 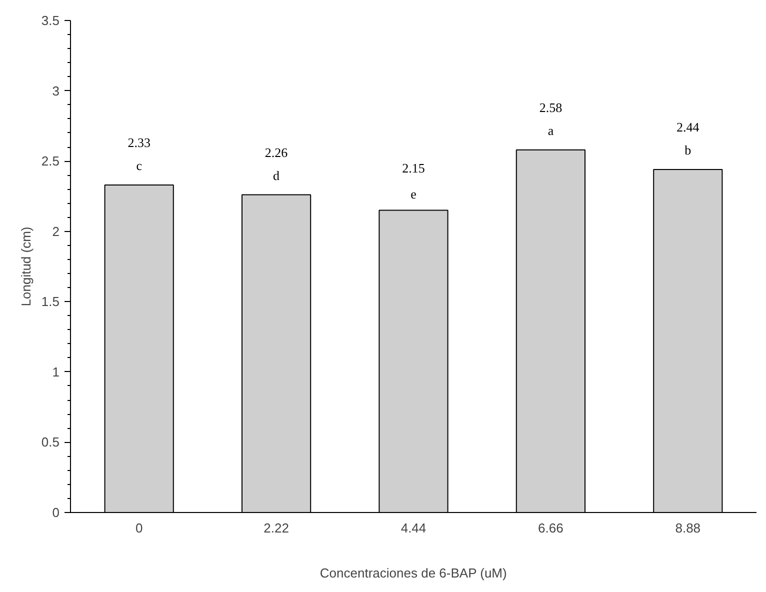 I want to click on data-label: 2.58, so click(x=550, y=107).